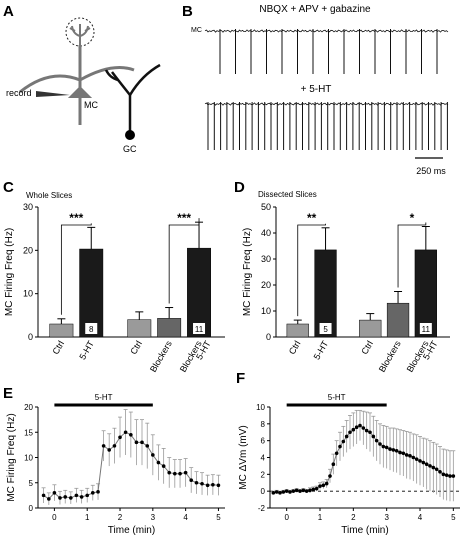 This screenshot has height=544, width=474. Describe the element at coordinates (130, 149) in the screenshot. I see `gc-label: GC` at that location.